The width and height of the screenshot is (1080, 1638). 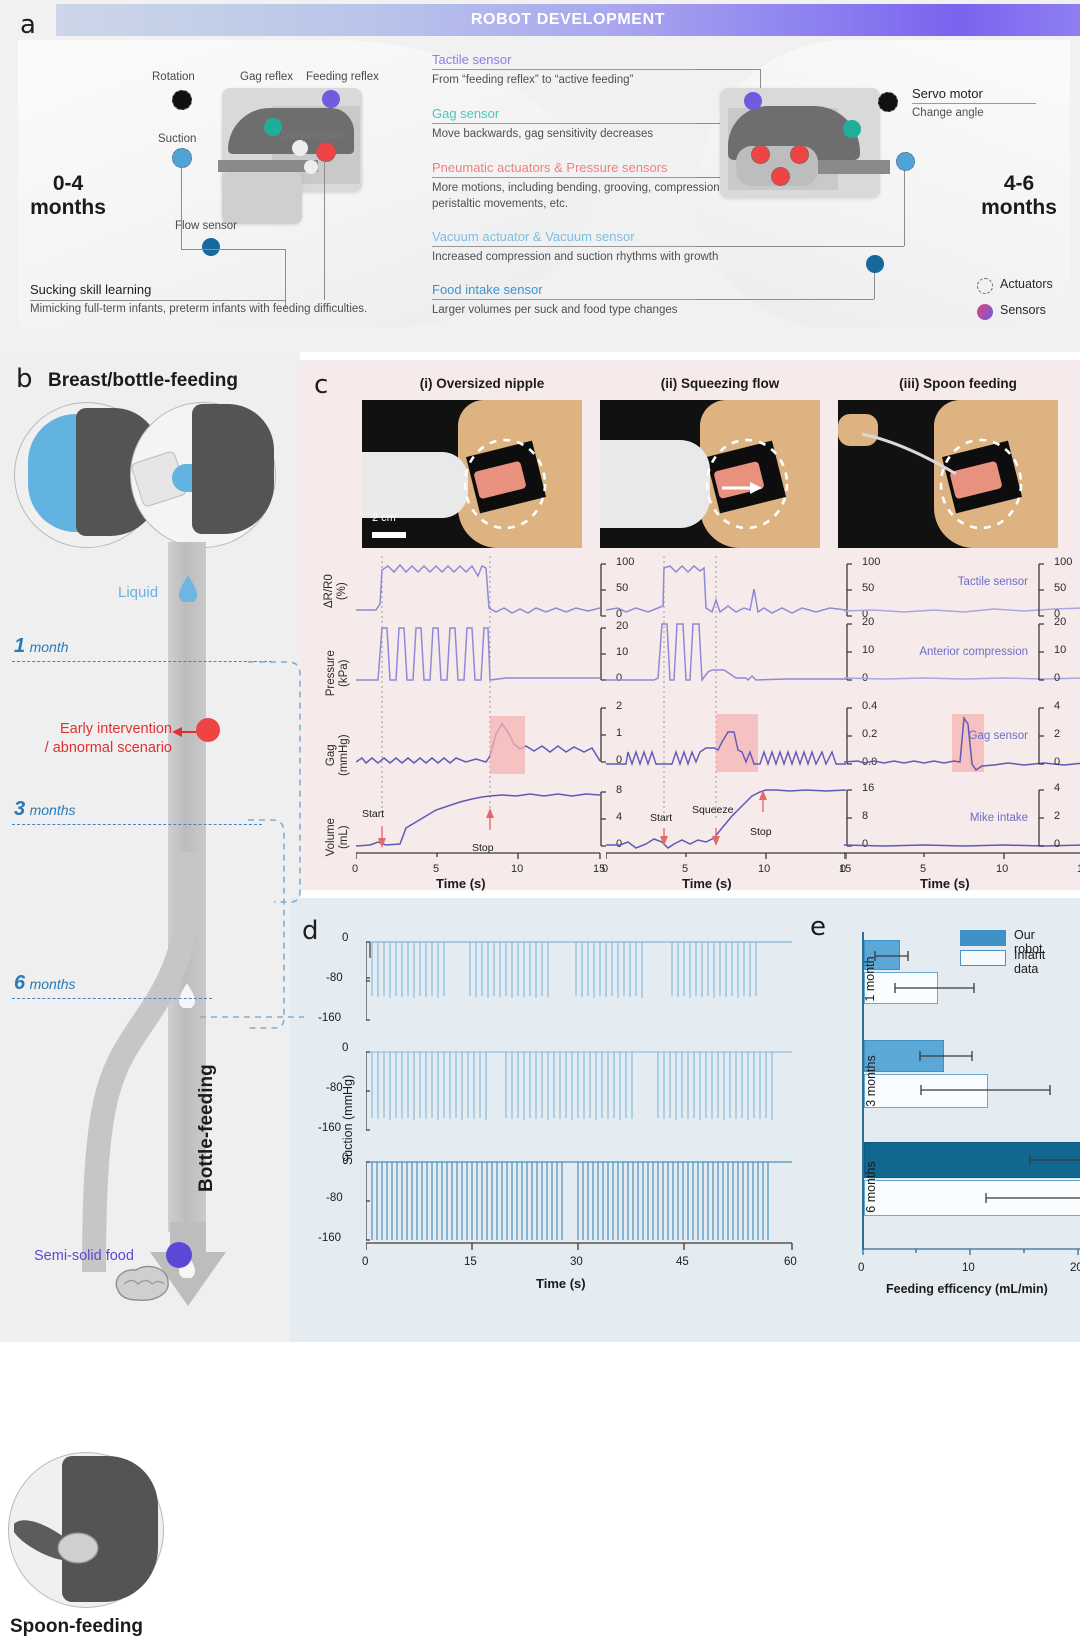 I want to click on e-cat-1month: 1 month, so click(x=870, y=979).